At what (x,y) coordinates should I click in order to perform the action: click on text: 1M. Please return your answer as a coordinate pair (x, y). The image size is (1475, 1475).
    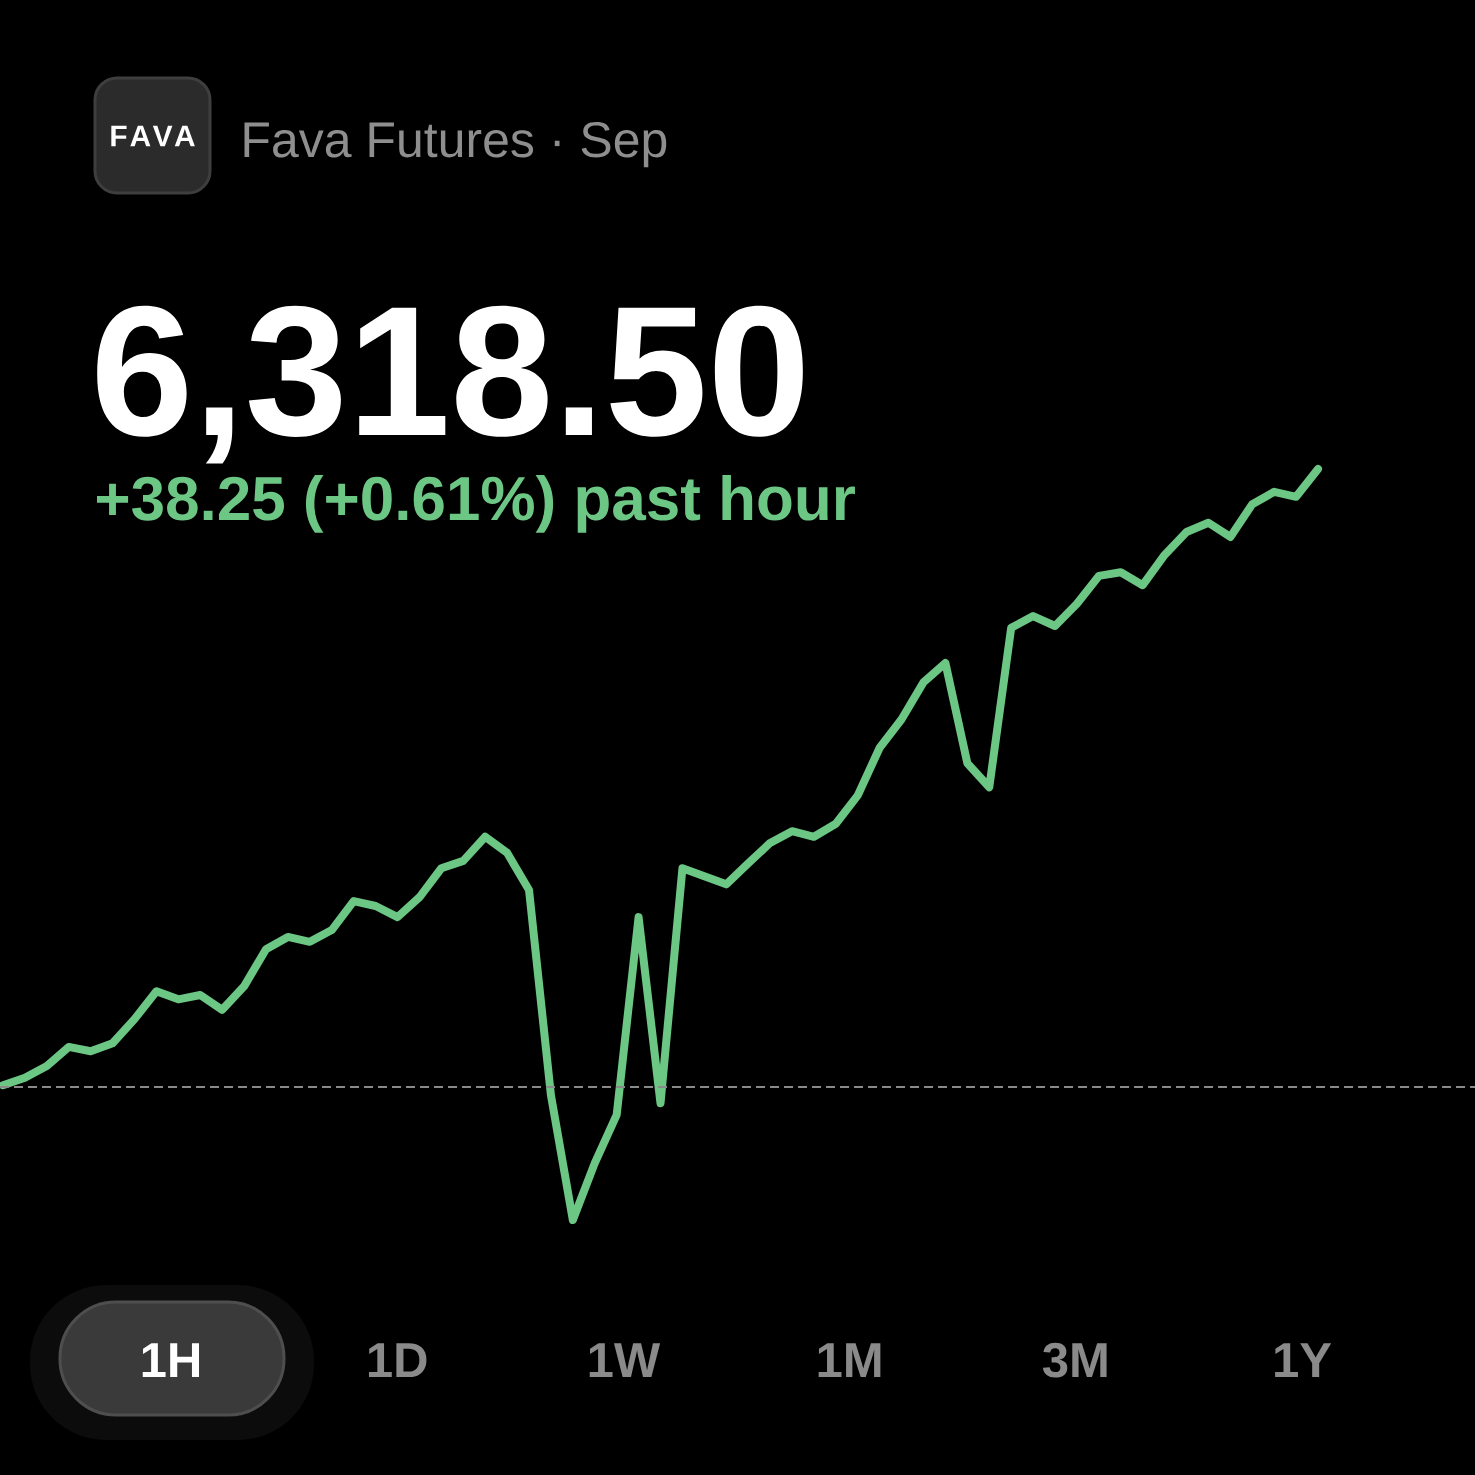
    Looking at the image, I should click on (849, 1360).